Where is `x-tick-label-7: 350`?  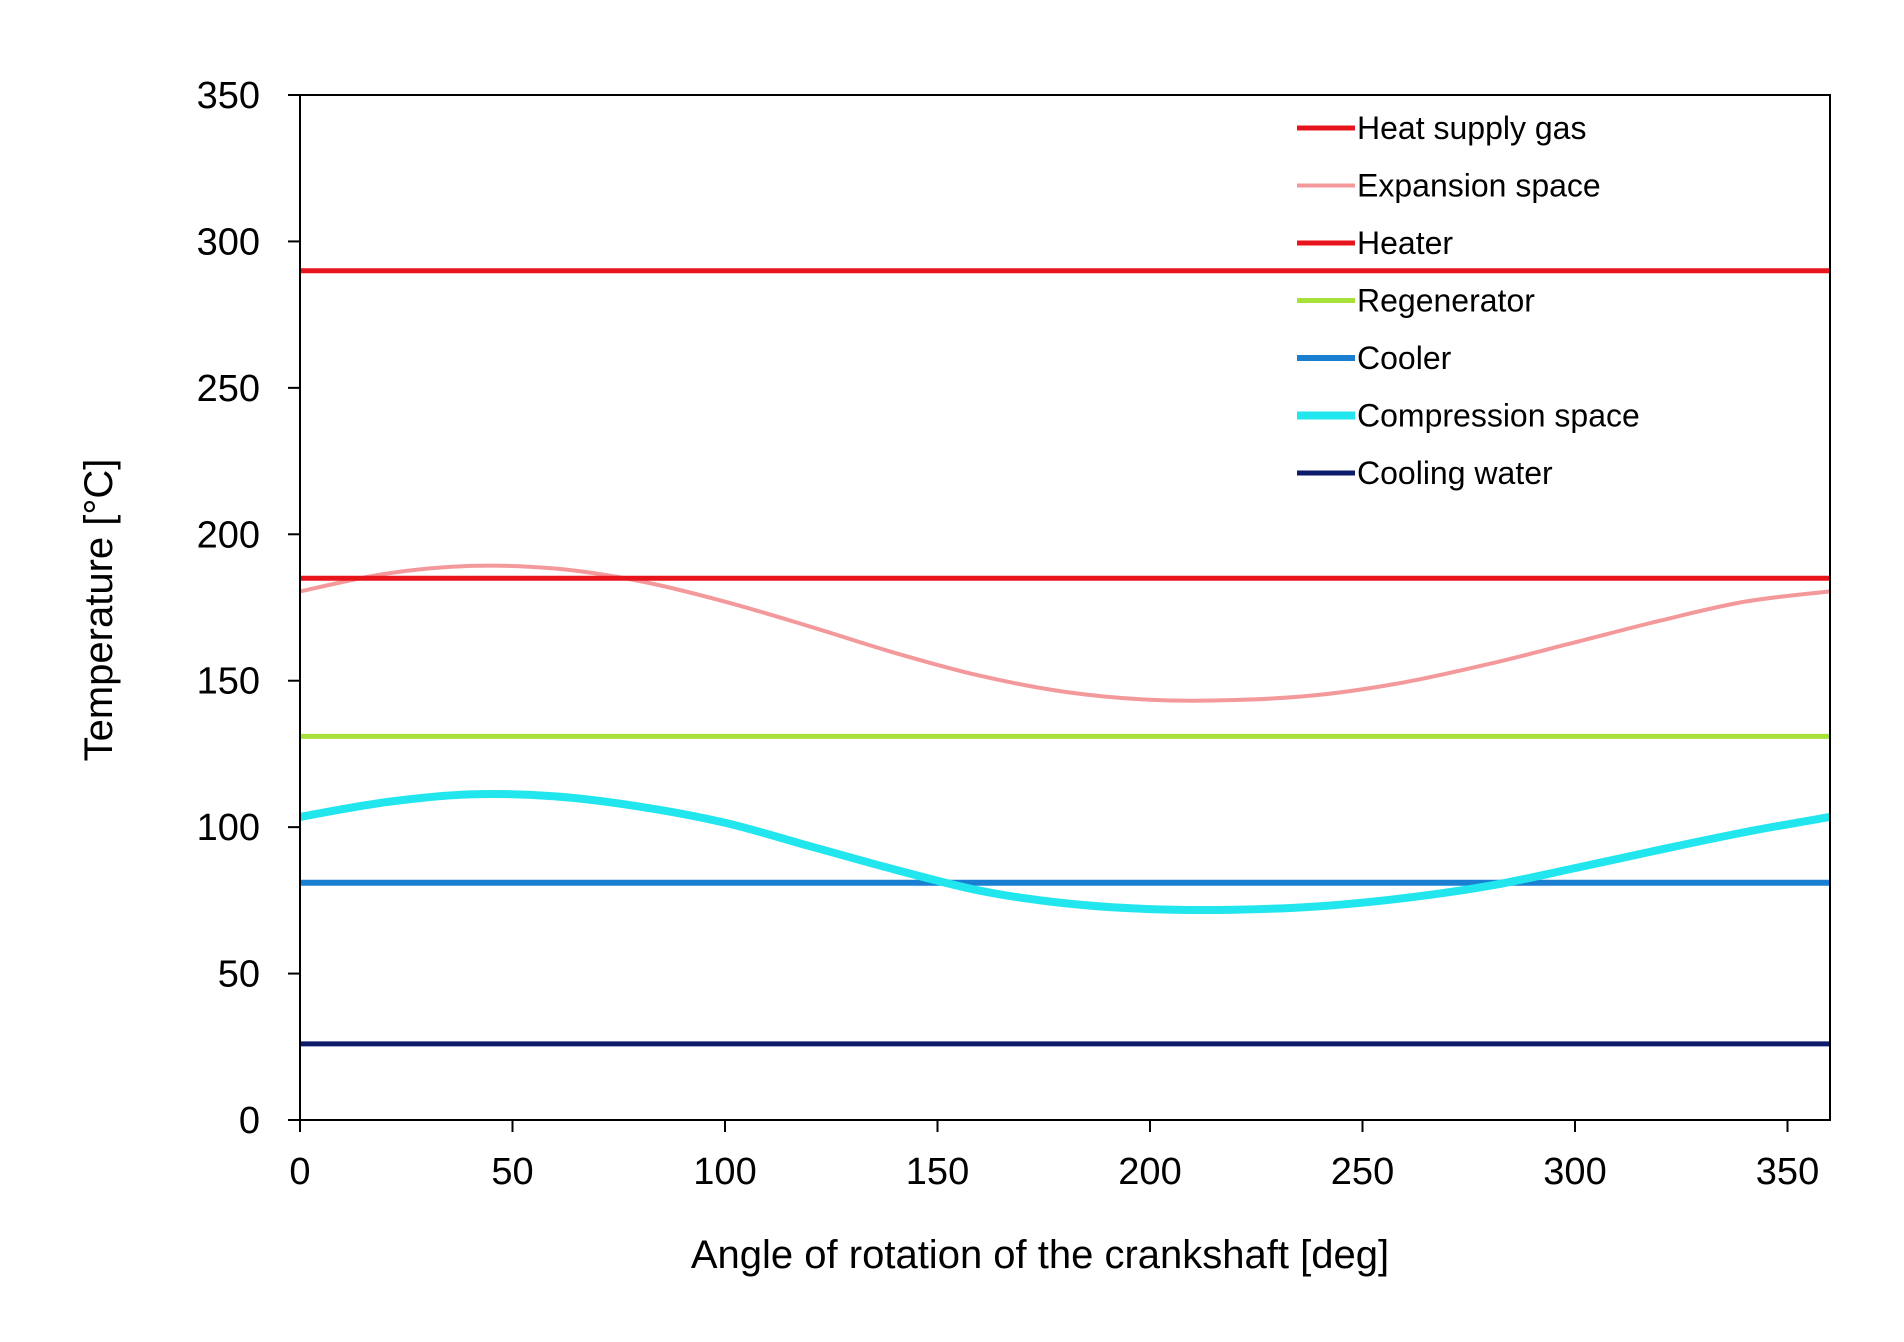
x-tick-label-7: 350 is located at coordinates (1787, 1172).